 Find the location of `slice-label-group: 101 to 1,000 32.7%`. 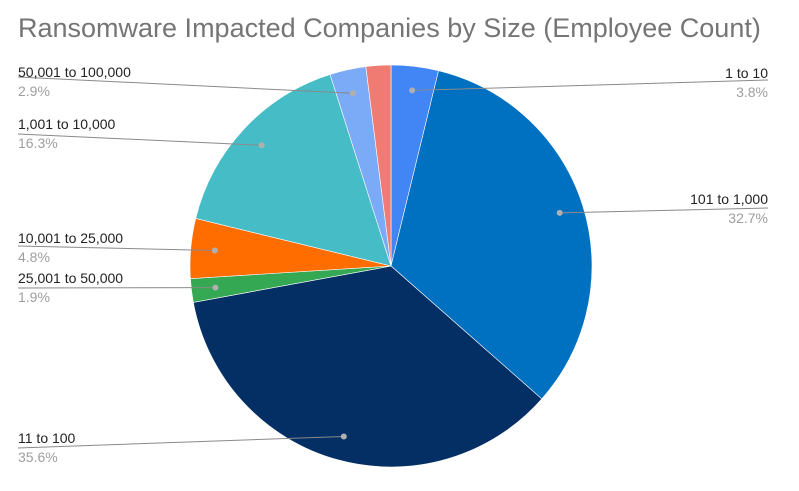

slice-label-group: 101 to 1,000 32.7% is located at coordinates (662, 208).